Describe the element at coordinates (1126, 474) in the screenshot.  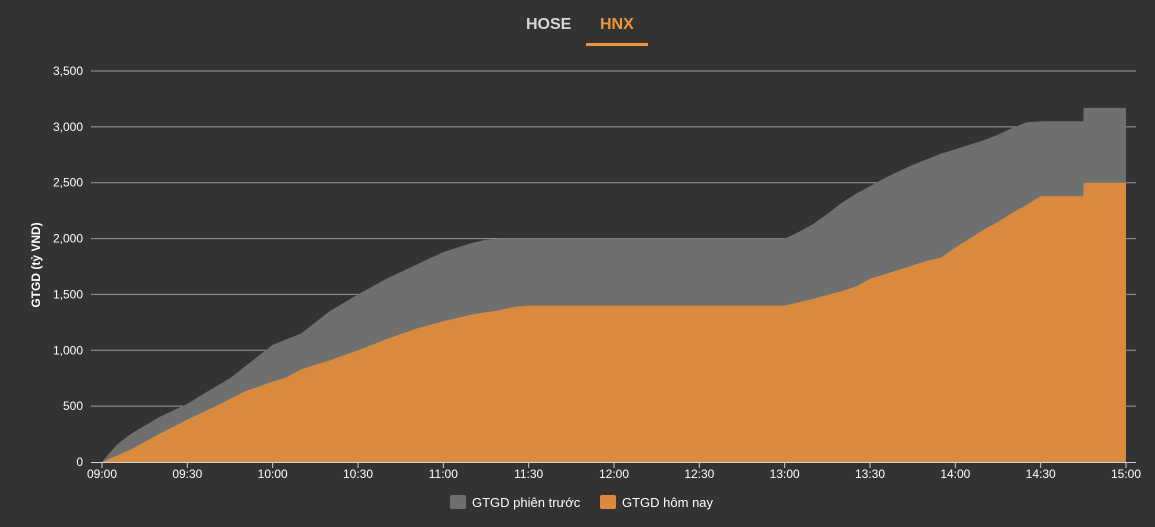
I see `x-tick-label: 15:00` at that location.